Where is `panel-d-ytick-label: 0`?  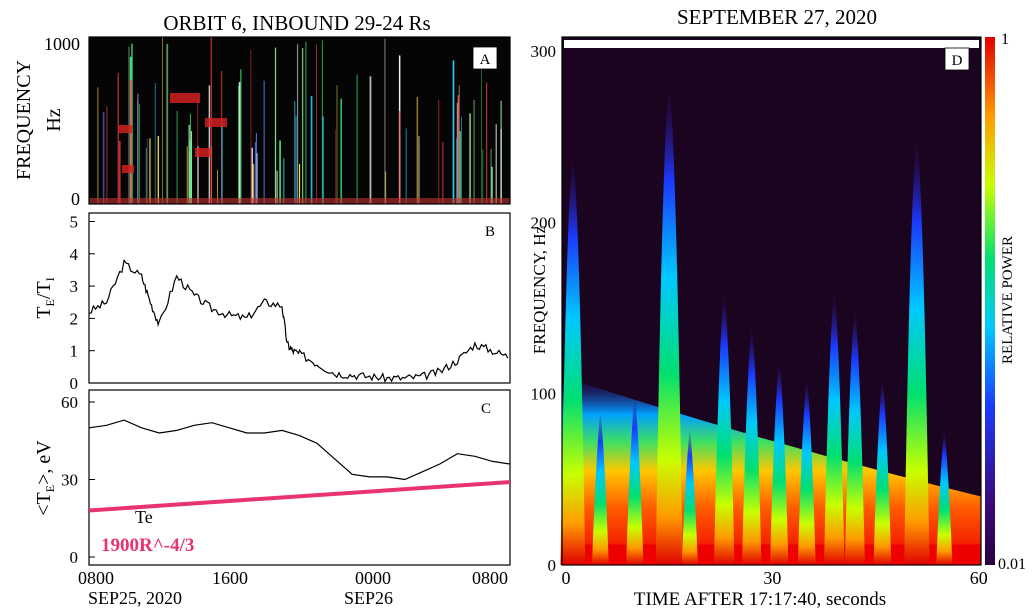
panel-d-ytick-label: 0 is located at coordinates (552, 565).